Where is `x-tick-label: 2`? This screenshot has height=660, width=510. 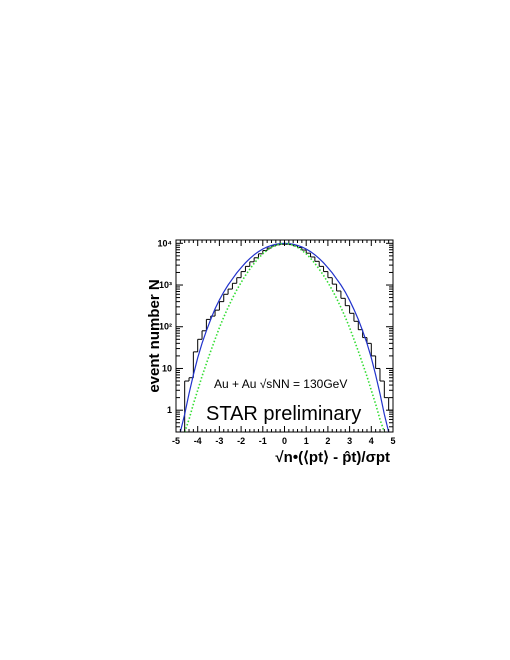
x-tick-label: 2 is located at coordinates (327, 441).